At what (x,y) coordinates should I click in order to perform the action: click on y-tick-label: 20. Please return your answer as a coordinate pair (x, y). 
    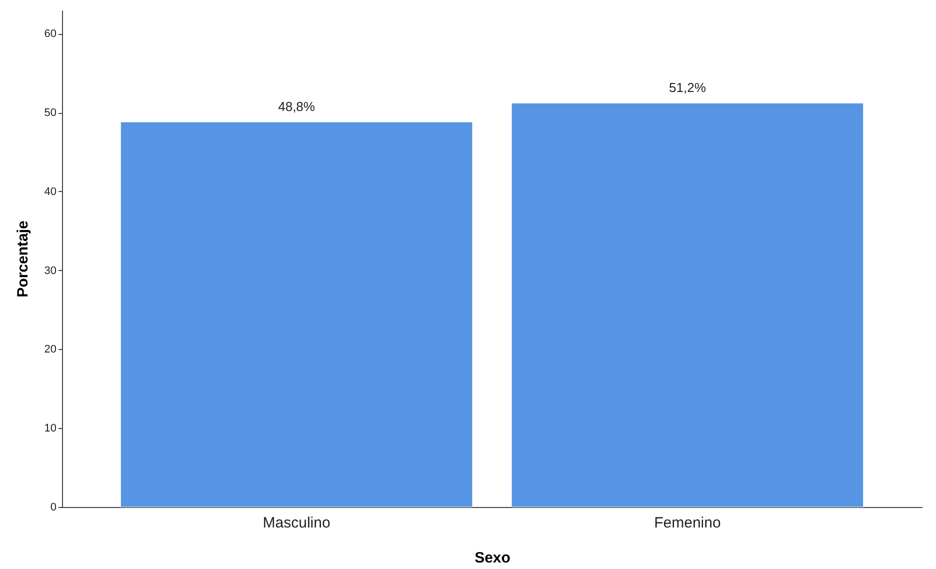
    Looking at the image, I should click on (50, 350).